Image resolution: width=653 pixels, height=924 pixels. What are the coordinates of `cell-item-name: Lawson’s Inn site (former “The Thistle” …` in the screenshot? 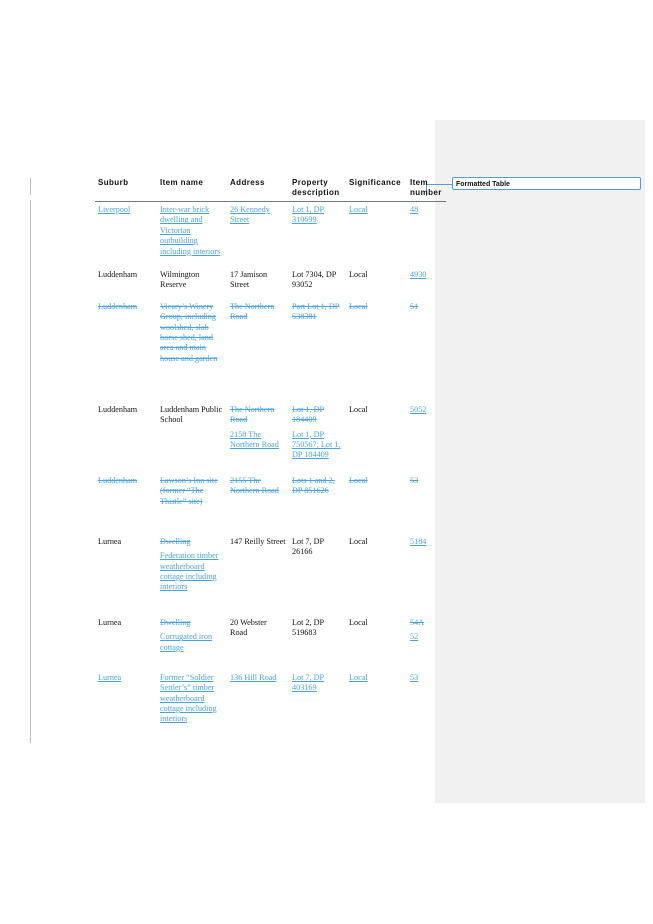 It's located at (192, 503).